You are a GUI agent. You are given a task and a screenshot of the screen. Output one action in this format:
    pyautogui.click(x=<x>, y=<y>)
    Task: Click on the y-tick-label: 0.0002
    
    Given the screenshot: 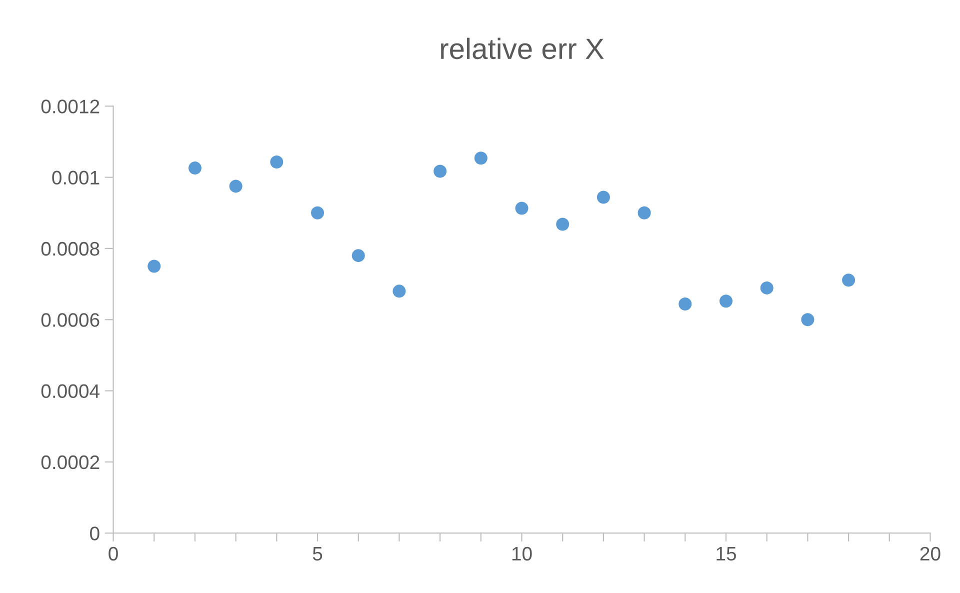 What is the action you would take?
    pyautogui.click(x=70, y=462)
    